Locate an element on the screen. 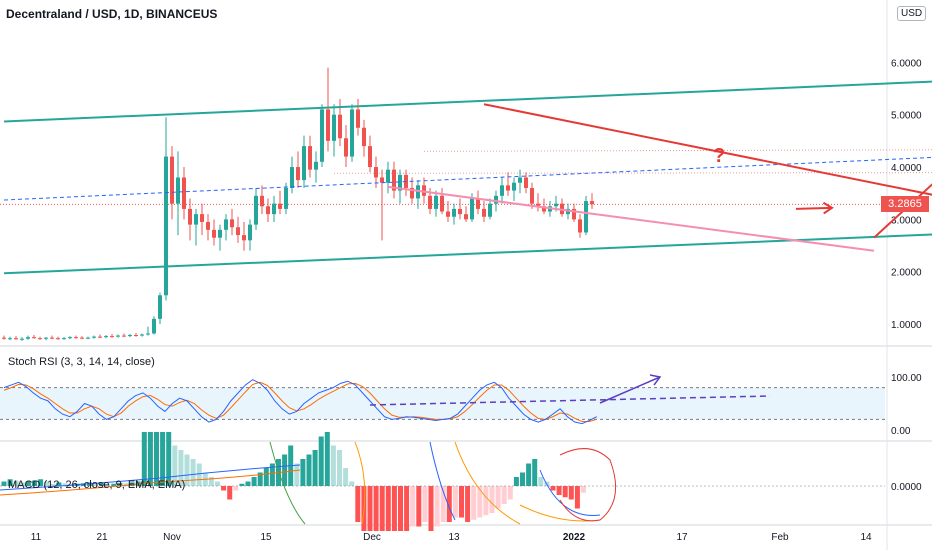  small-arrow-head is located at coordinates (828, 208).